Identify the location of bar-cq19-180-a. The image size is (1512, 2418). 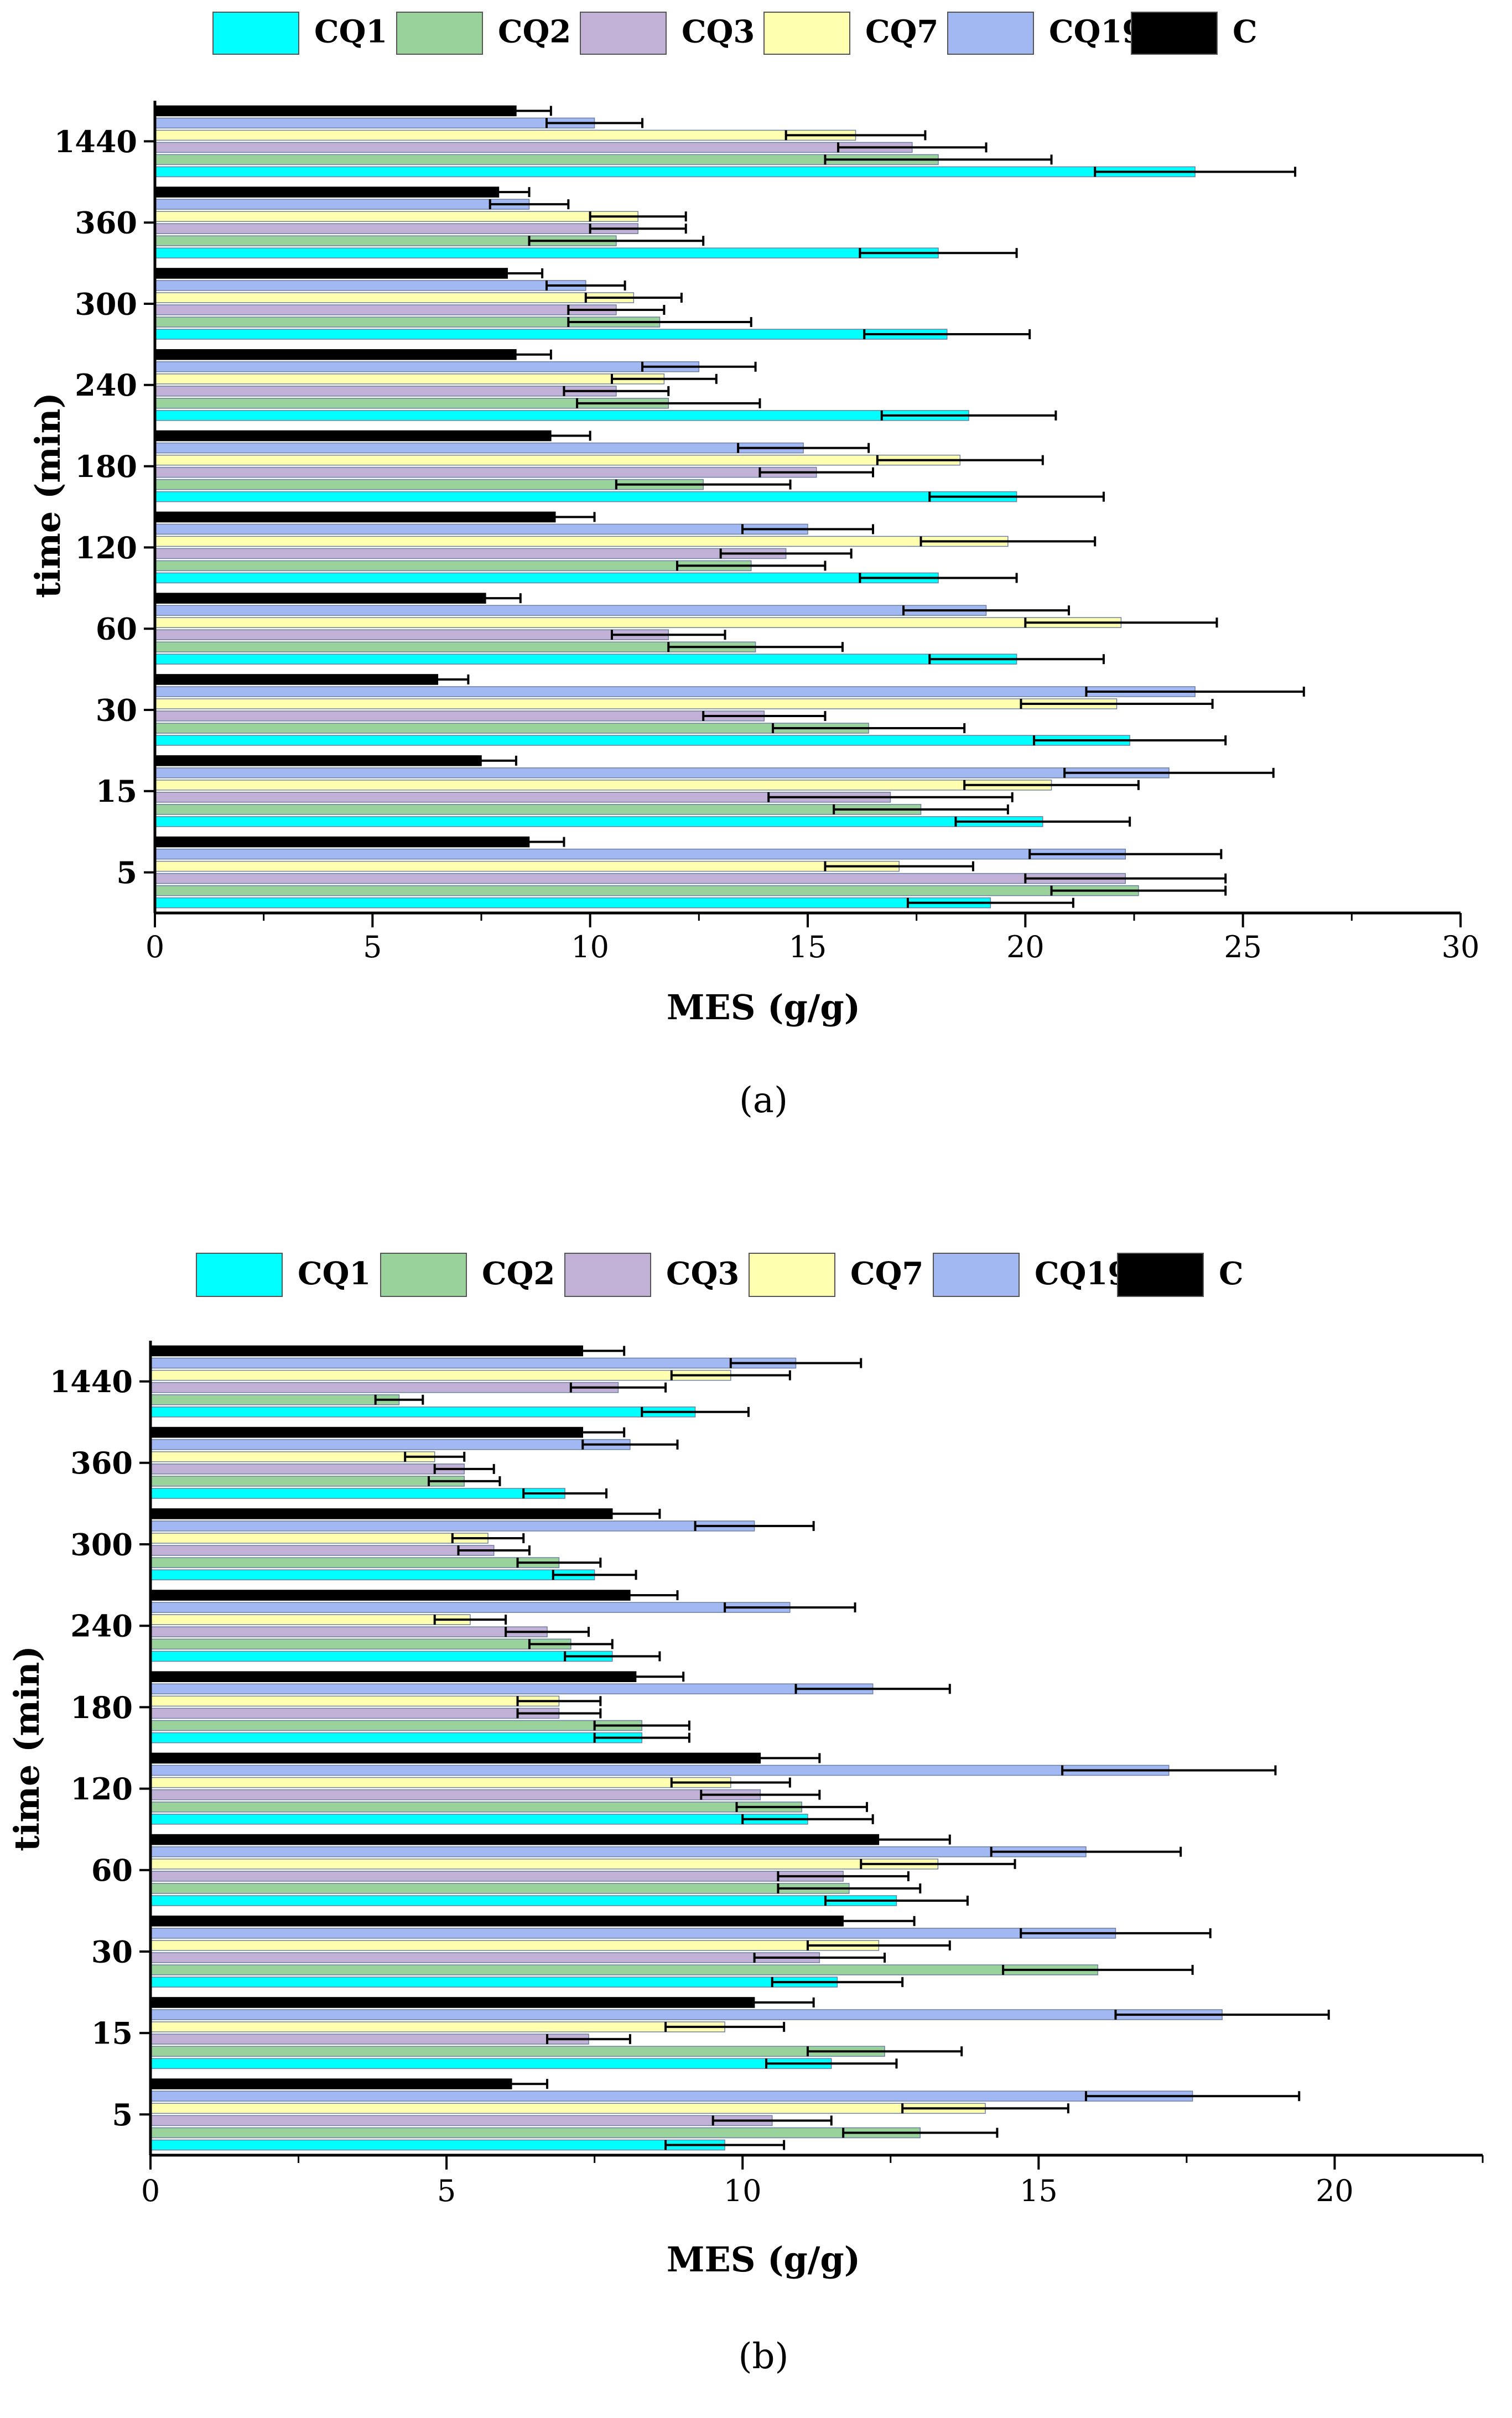
(479, 448).